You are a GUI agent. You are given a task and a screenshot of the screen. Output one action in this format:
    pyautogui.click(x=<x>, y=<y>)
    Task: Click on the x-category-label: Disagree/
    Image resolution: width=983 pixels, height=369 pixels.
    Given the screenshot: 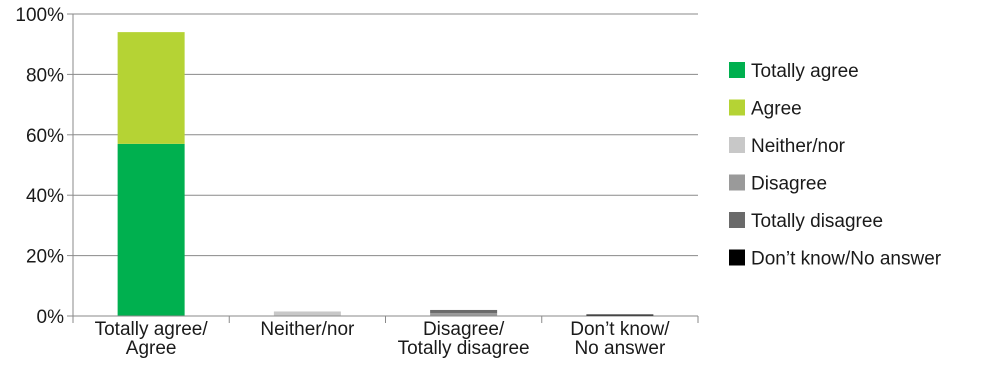 What is the action you would take?
    pyautogui.click(x=464, y=329)
    